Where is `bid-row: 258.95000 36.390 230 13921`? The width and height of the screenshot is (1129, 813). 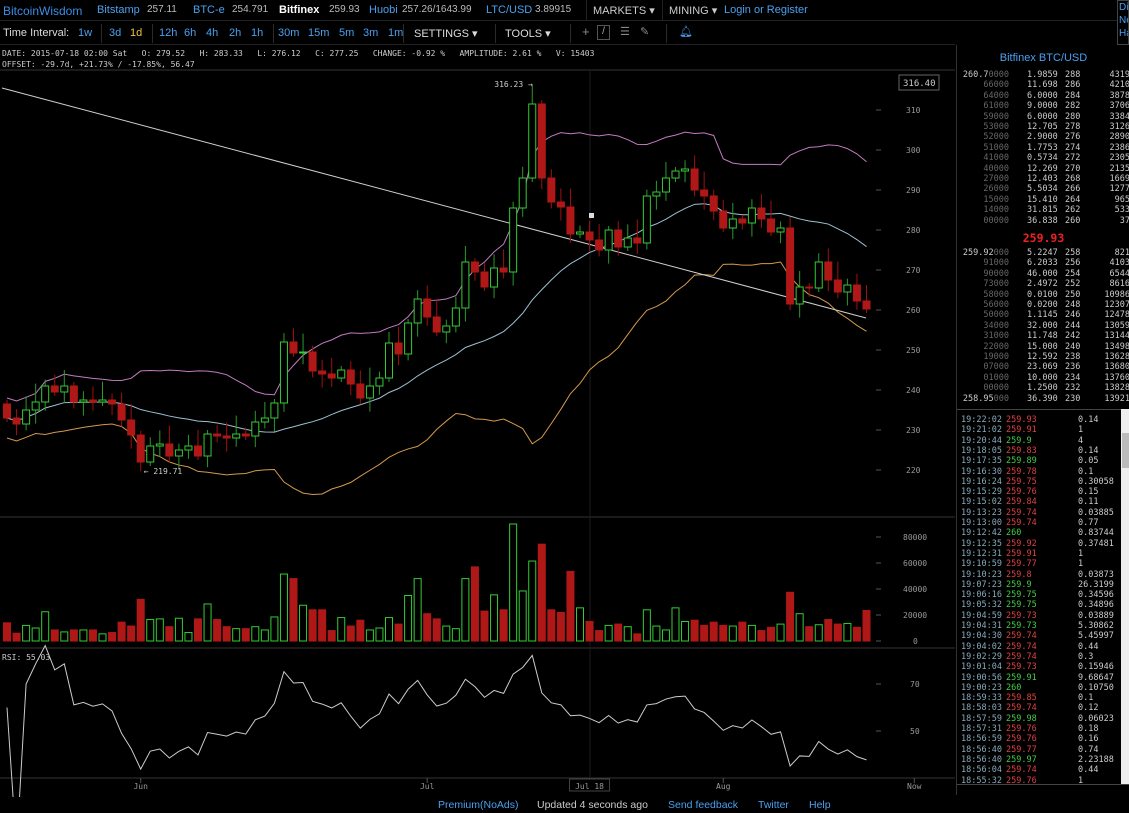
bid-row: 258.95000 36.390 230 13921 is located at coordinates (1043, 399).